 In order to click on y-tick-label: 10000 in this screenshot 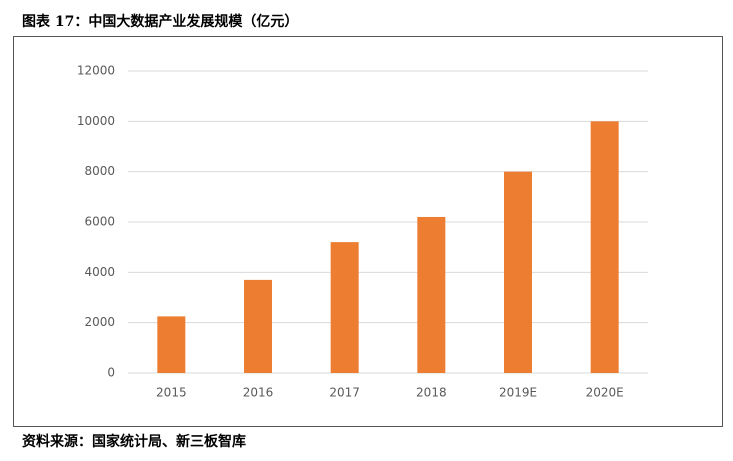, I will do `click(96, 121)`.